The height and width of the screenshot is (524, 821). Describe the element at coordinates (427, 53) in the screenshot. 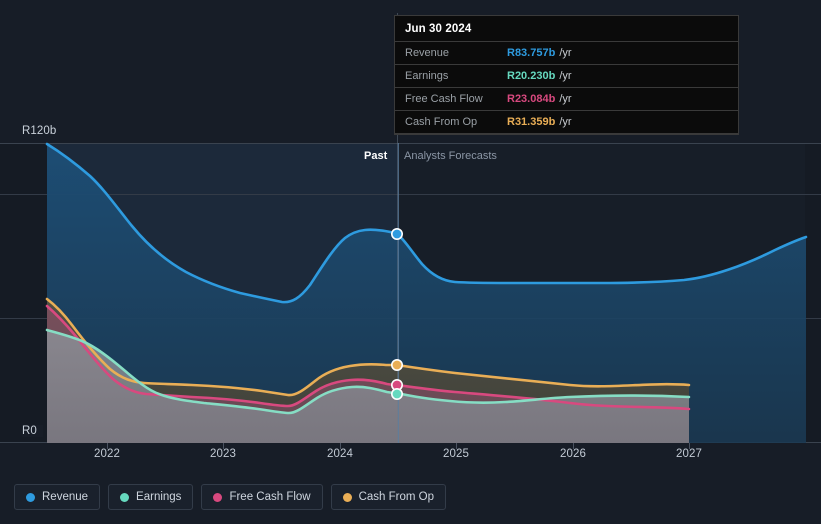

I see `tooltip-label-revenue: Revenue` at that location.